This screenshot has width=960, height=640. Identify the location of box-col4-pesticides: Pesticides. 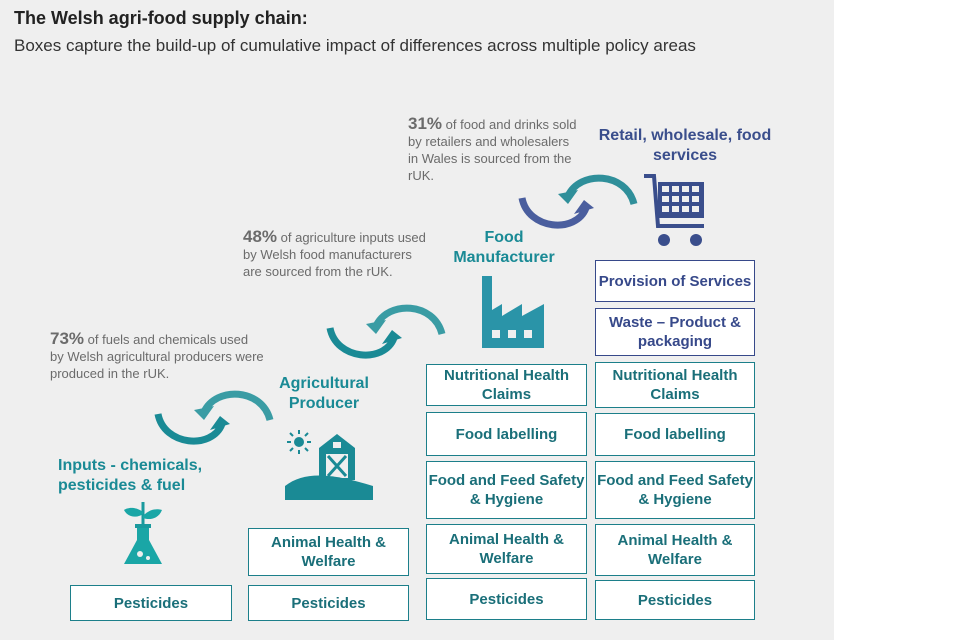
(675, 600).